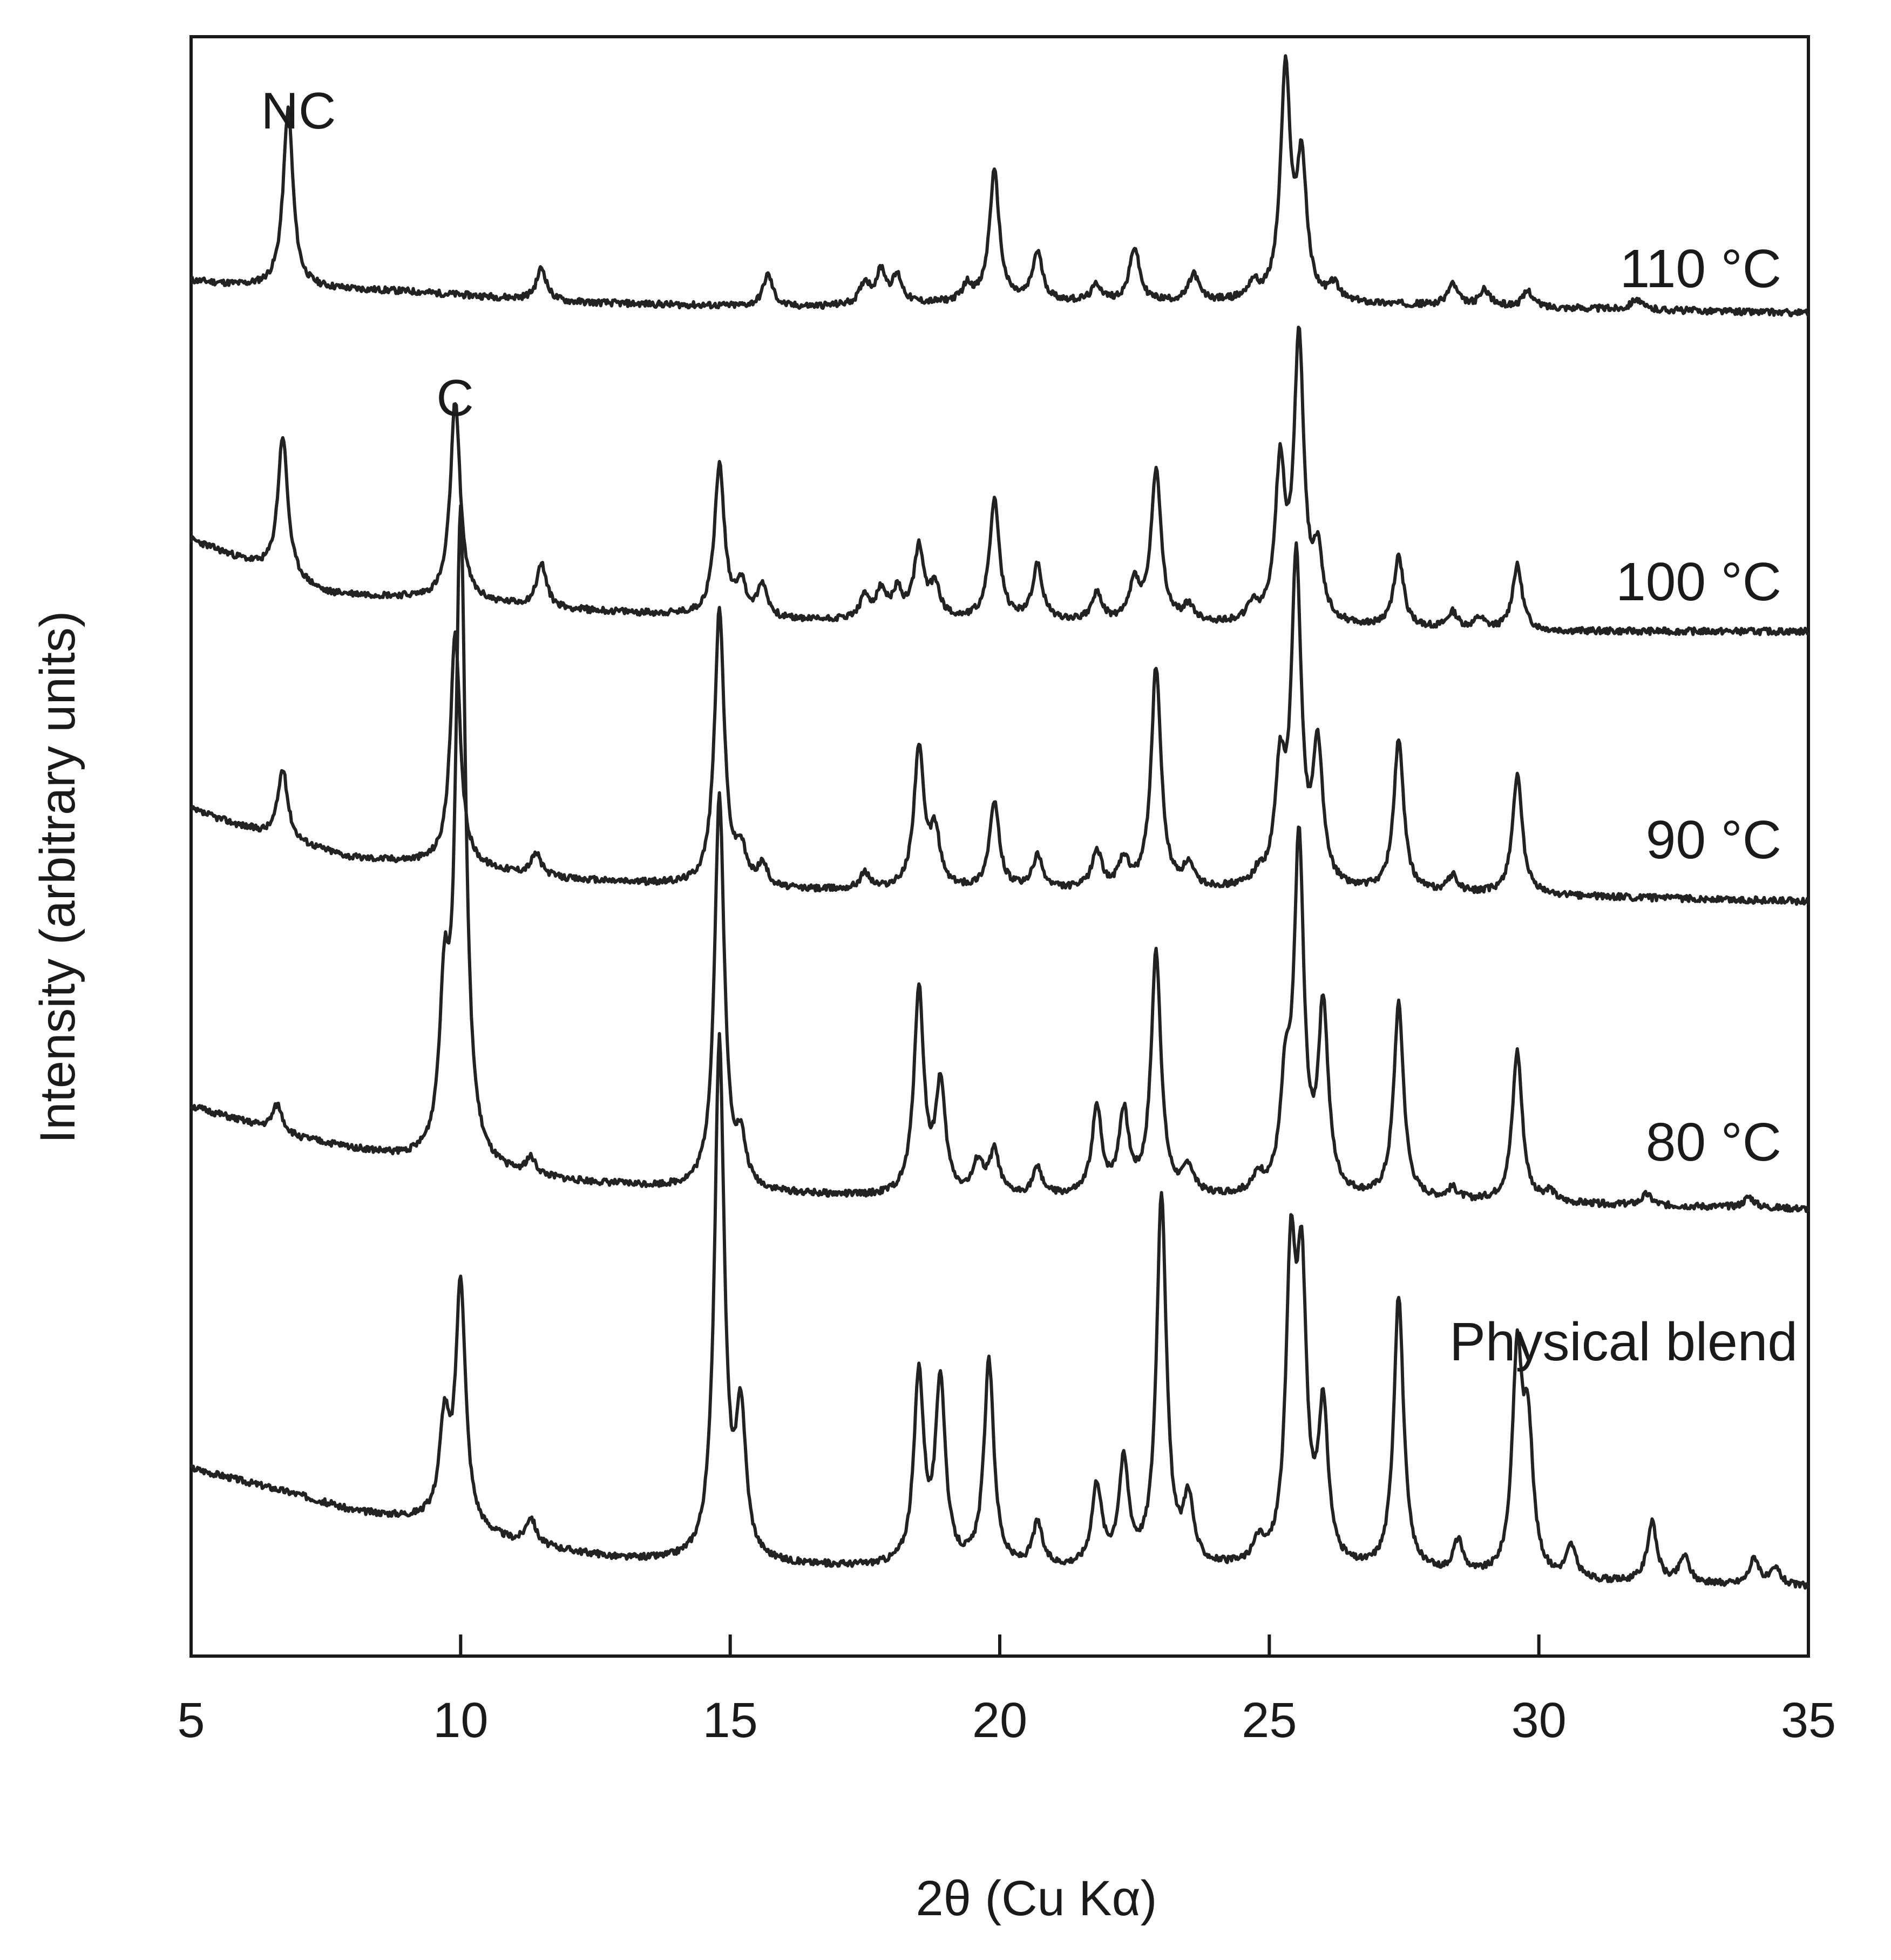  I want to click on x-axis-ticks: 5 10 15 20 25 30 35, so click(1006, 1691).